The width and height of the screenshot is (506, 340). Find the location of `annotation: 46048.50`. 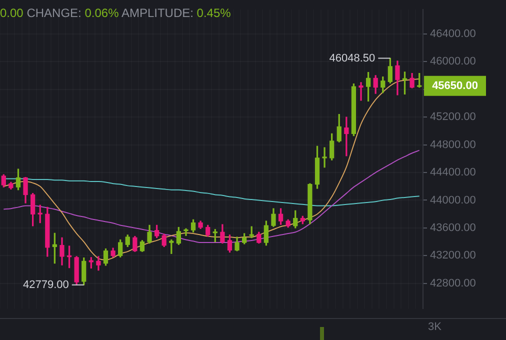

annotation: 46048.50 is located at coordinates (352, 58).